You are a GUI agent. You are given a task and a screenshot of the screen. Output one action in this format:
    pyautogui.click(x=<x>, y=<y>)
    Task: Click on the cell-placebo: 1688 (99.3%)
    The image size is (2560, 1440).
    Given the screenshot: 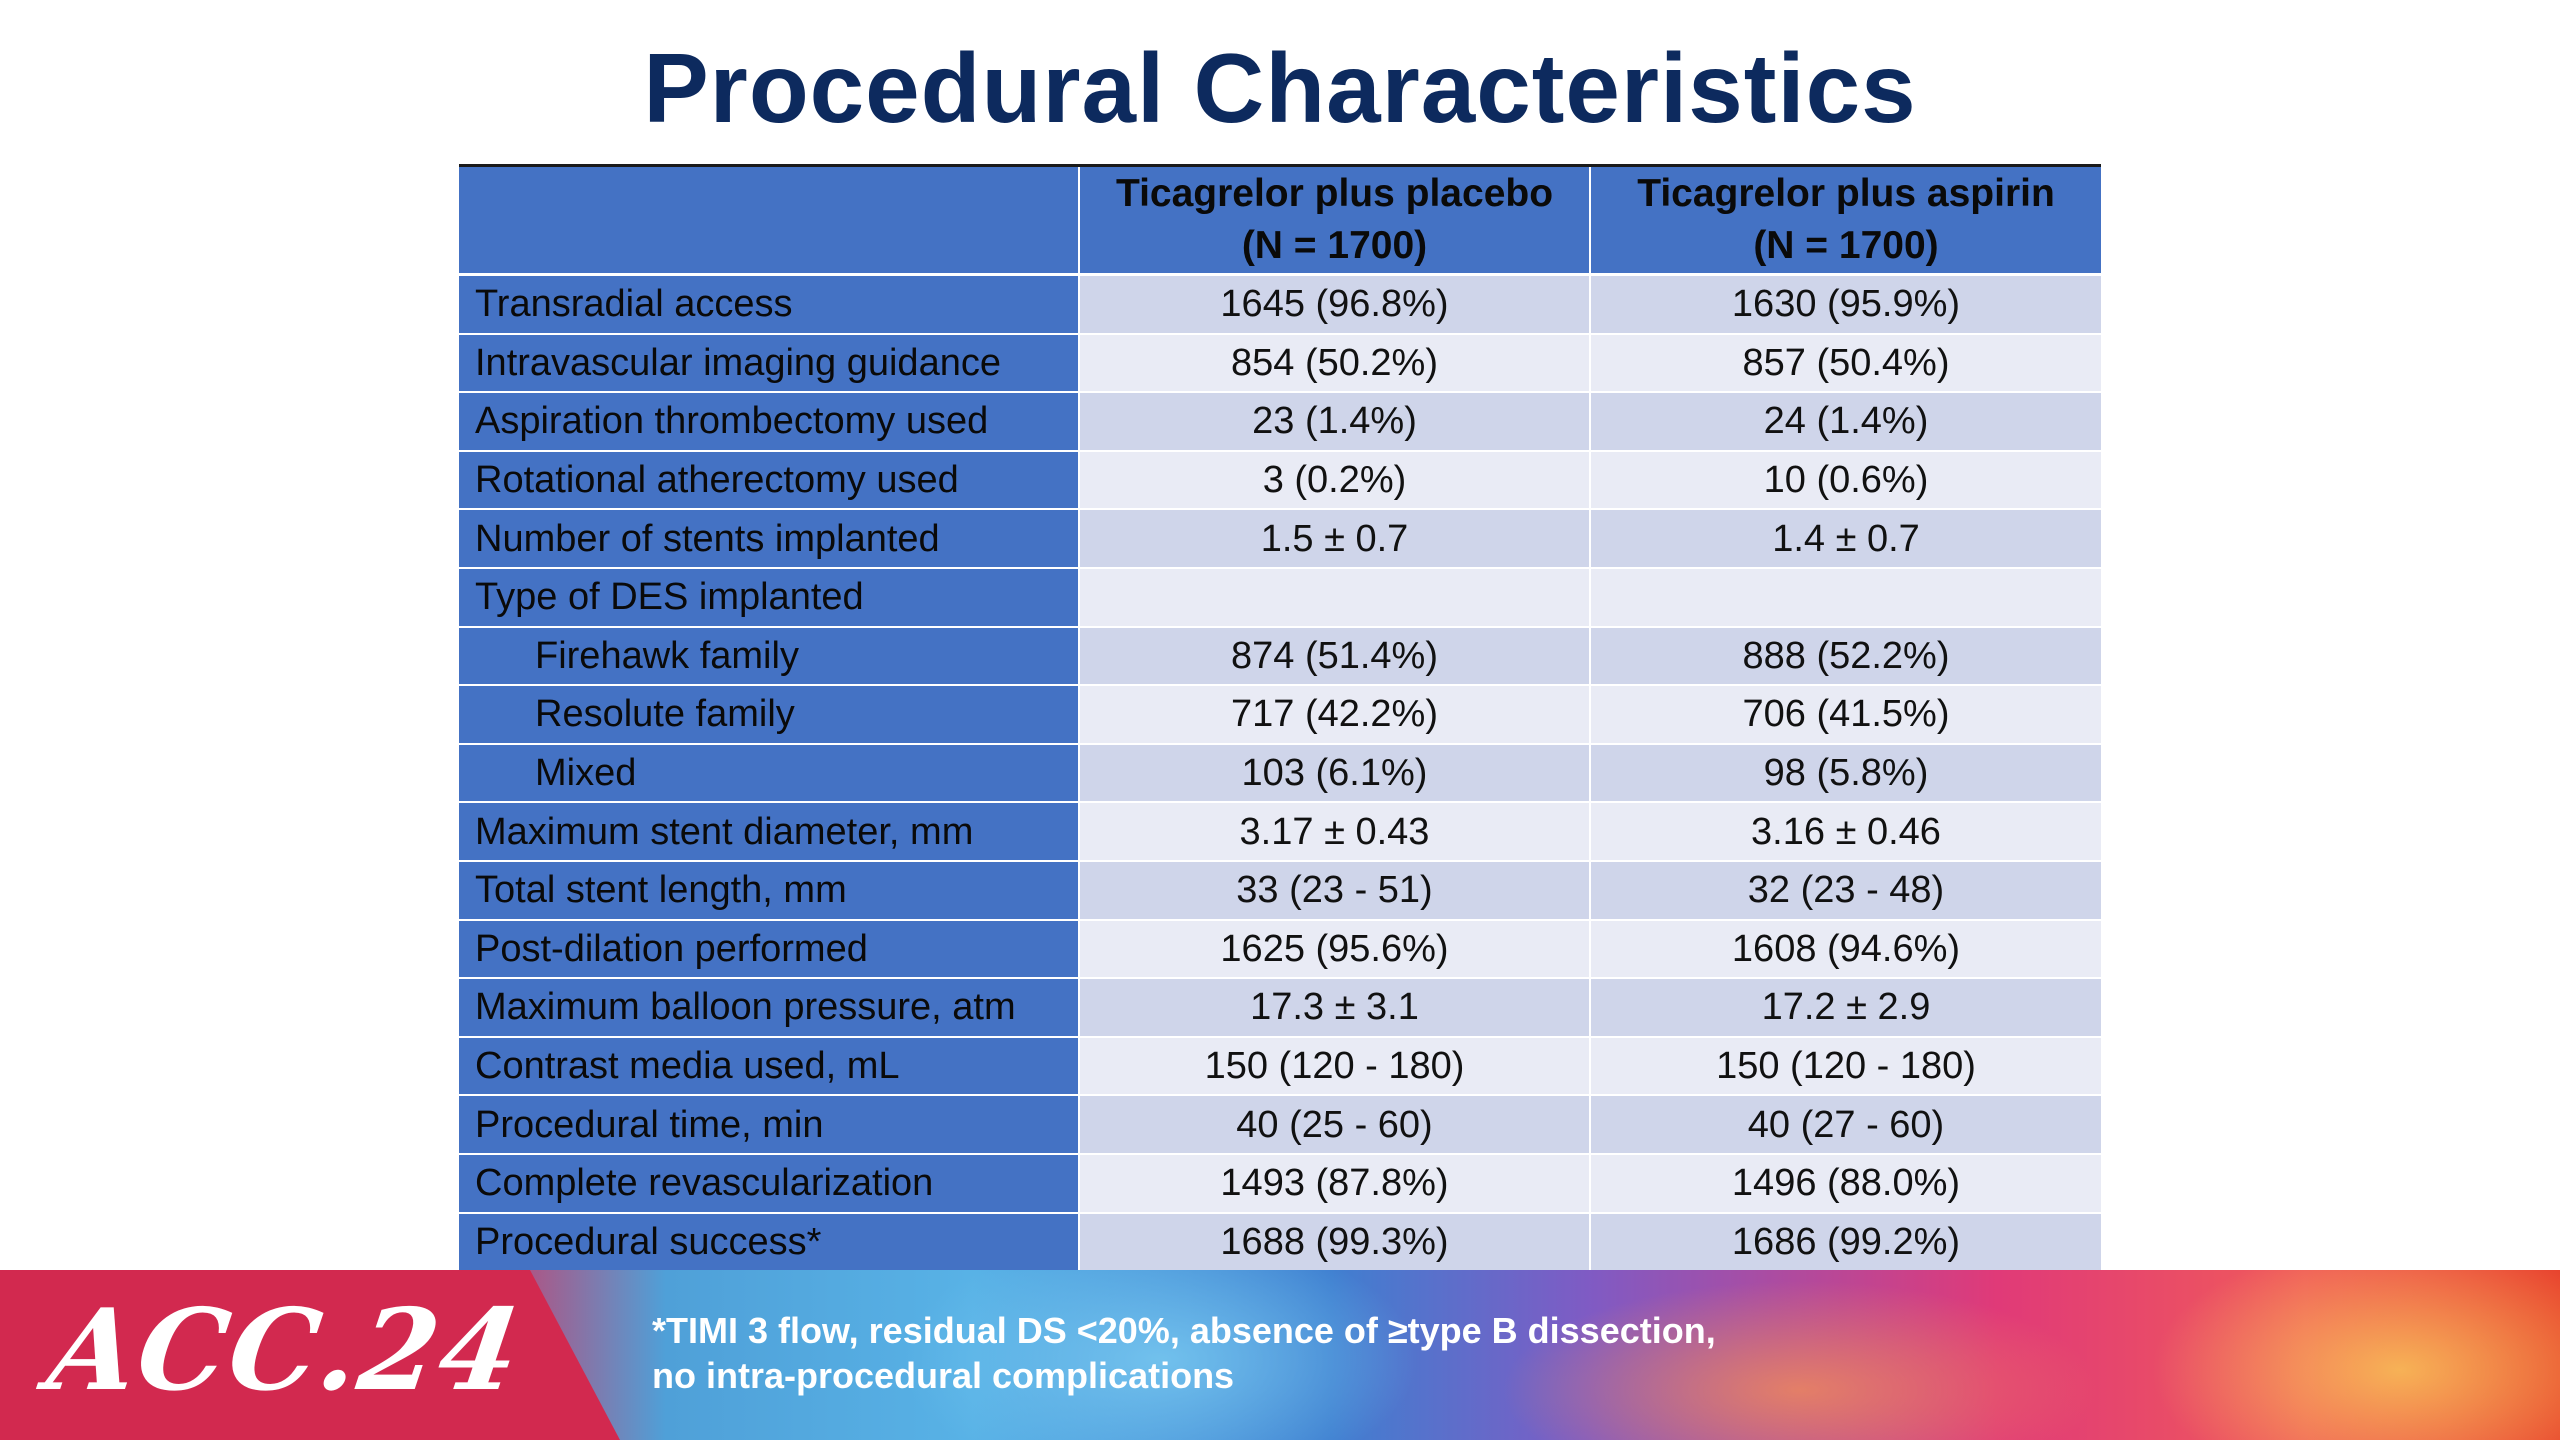 What is the action you would take?
    pyautogui.click(x=1335, y=1242)
    